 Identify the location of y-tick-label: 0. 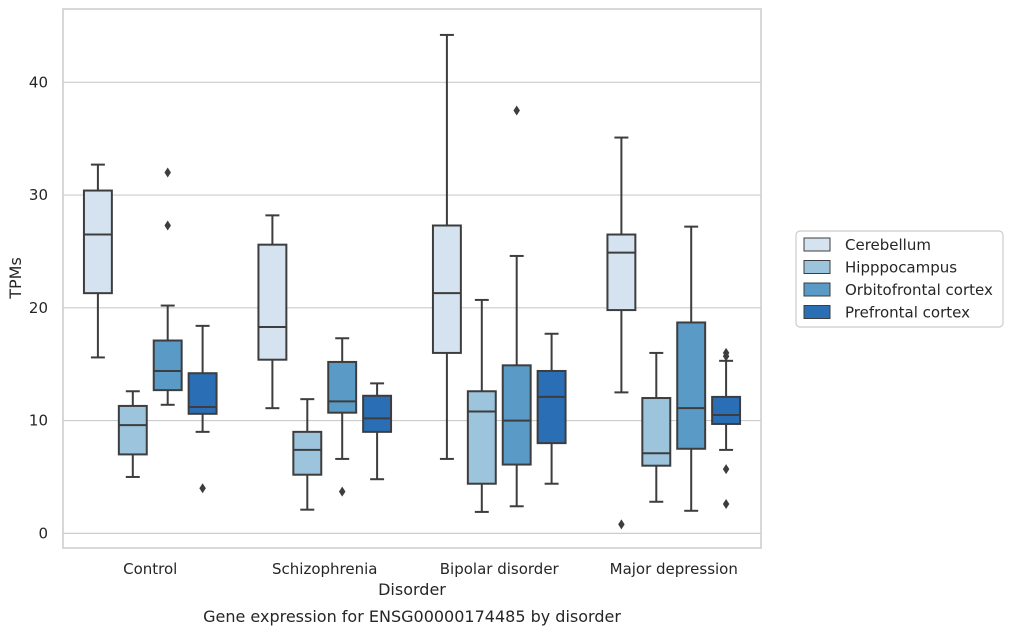
(43, 533).